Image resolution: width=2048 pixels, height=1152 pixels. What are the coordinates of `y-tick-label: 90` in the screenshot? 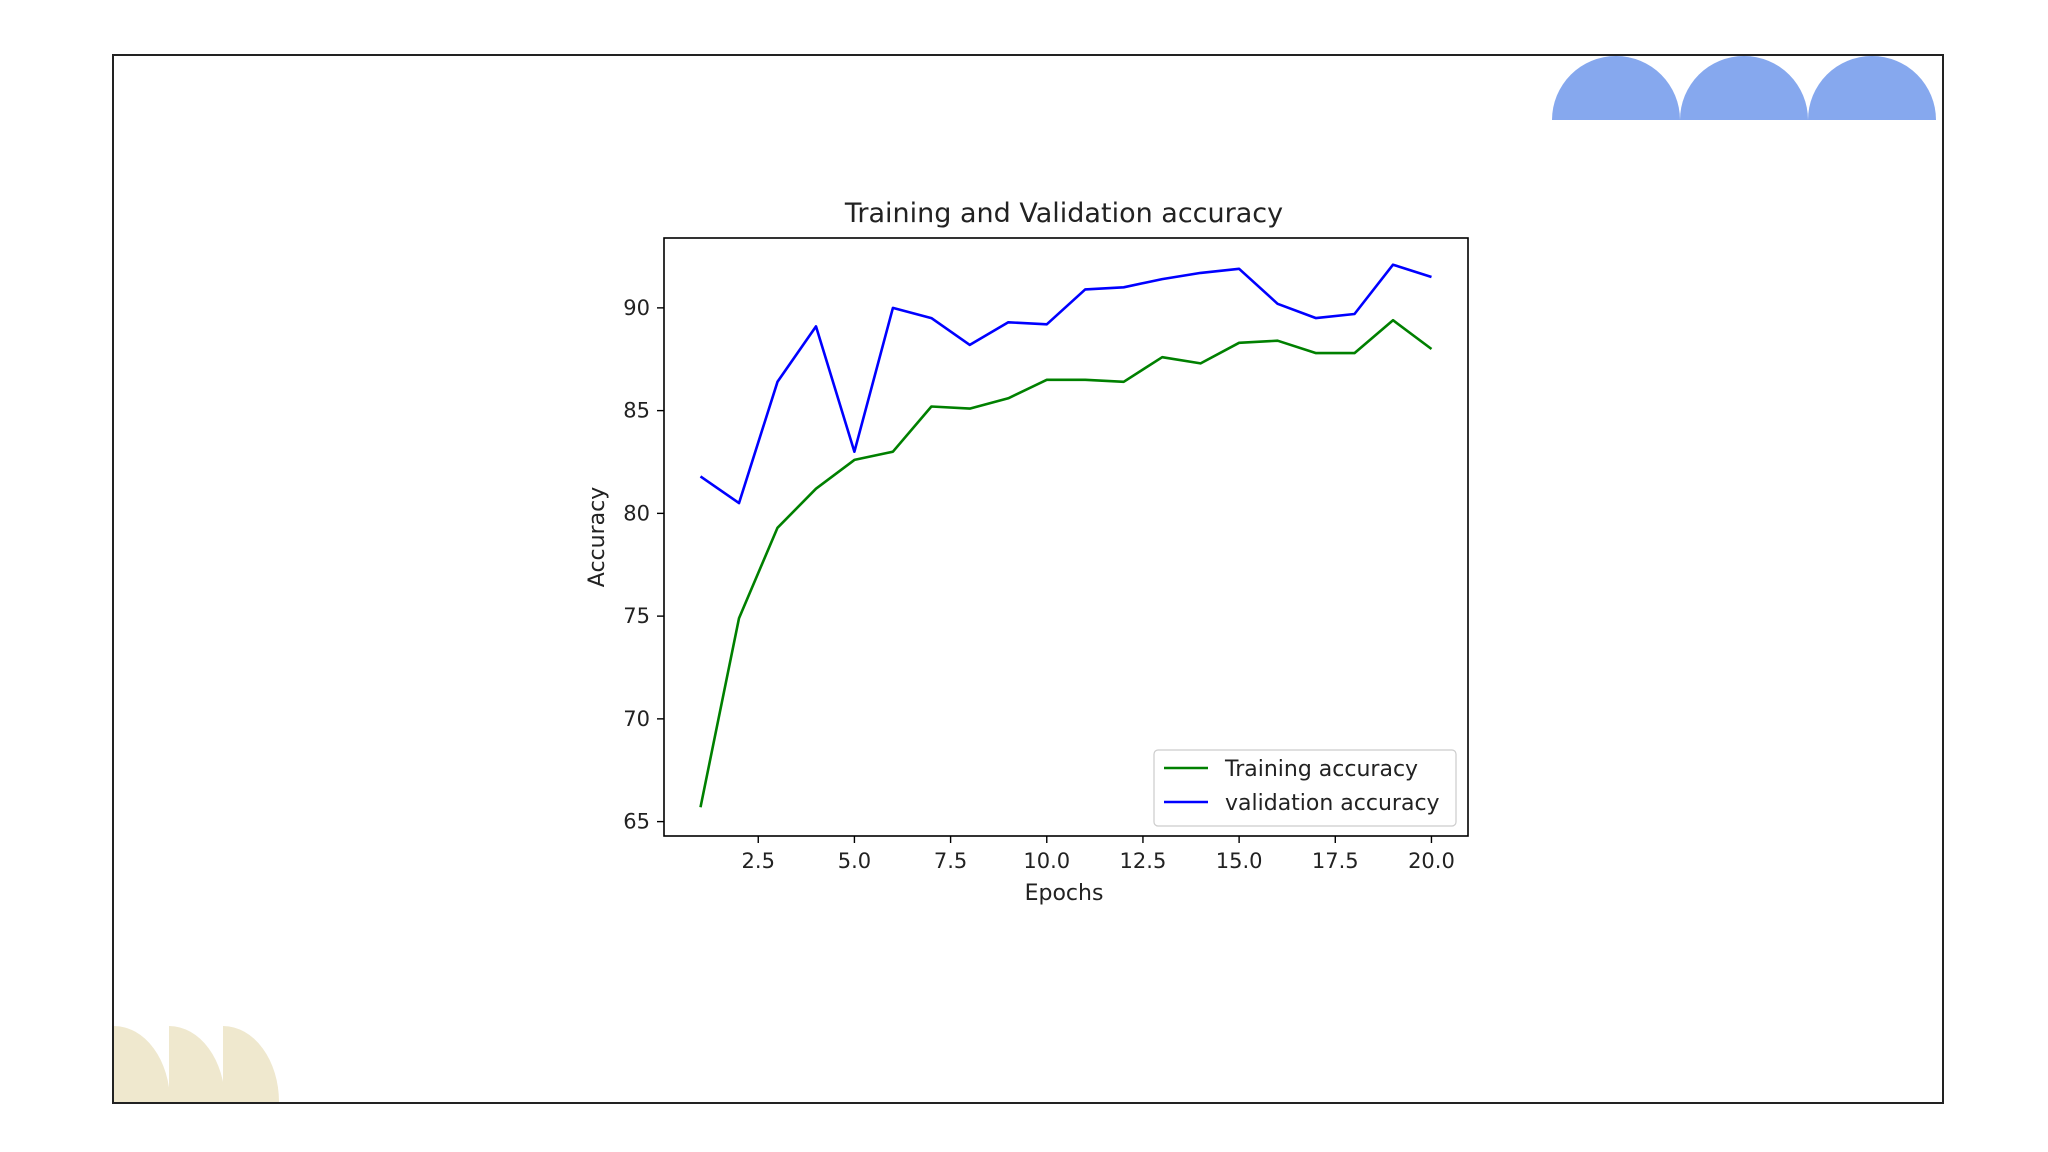 It's located at (636, 308).